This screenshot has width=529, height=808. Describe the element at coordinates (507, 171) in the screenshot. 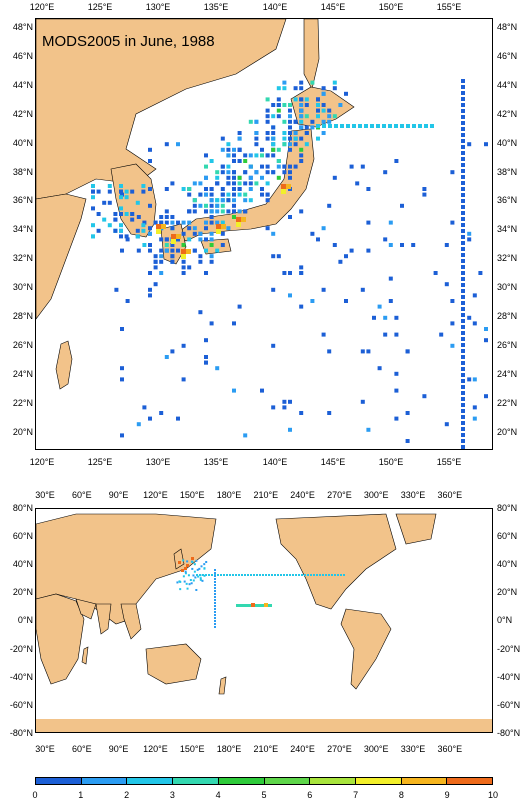

I see `top-lat-label: 38°N` at that location.